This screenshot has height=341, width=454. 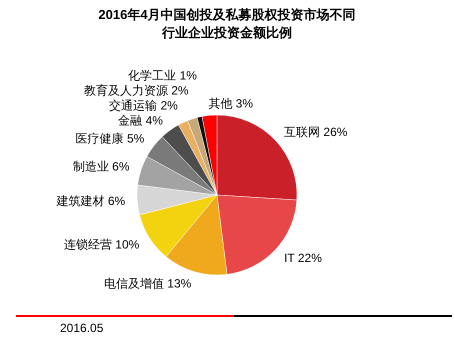 What do you see at coordinates (110, 139) in the screenshot?
I see `slice-label: 医疗健康 5%` at bounding box center [110, 139].